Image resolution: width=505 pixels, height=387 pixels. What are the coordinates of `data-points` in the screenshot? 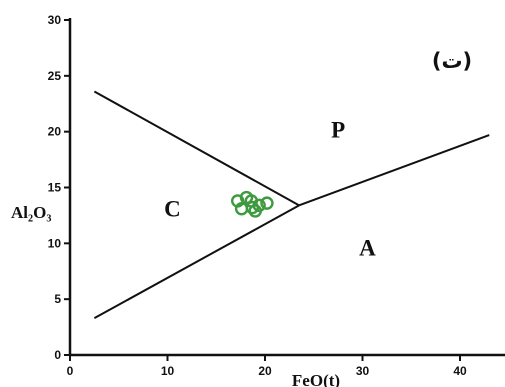 It's located at (252, 204).